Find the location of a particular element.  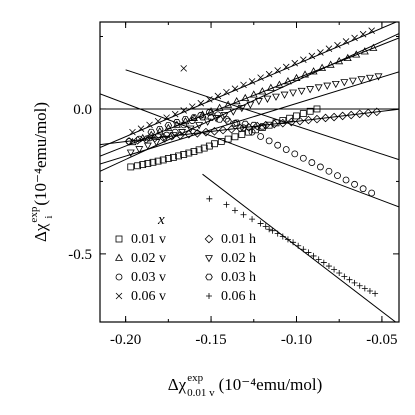

fit-line is located at coordinates (249, 127).